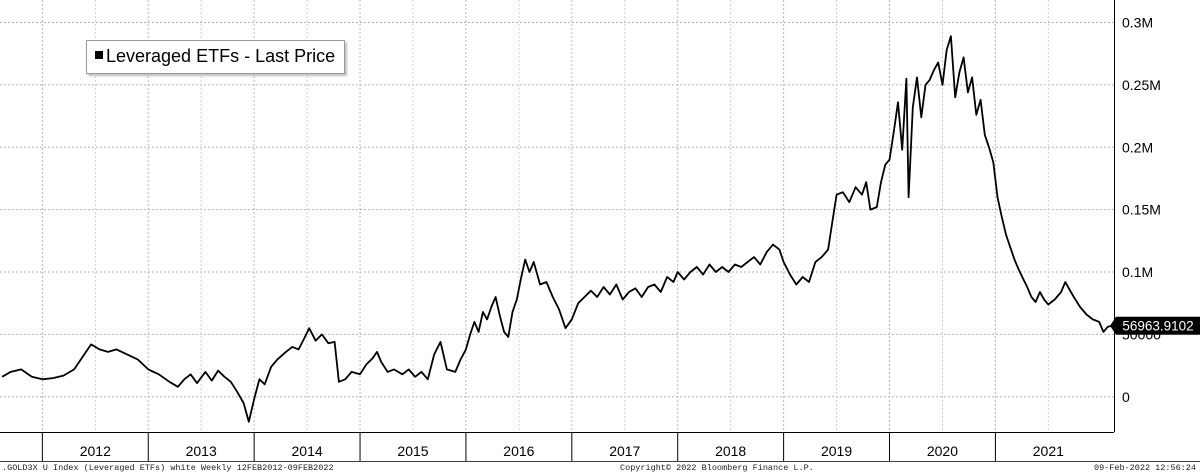  What do you see at coordinates (221, 56) in the screenshot?
I see `legend-label: Leveraged ETFs - Last Price` at bounding box center [221, 56].